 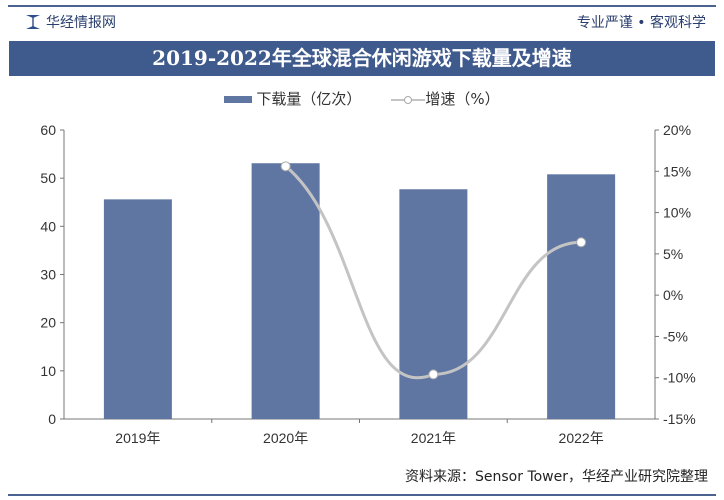 I want to click on bottom-divider, so click(x=362, y=495).